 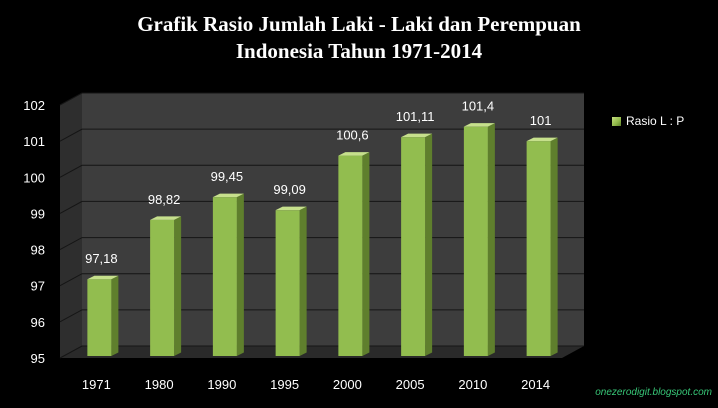 What do you see at coordinates (289, 189) in the screenshot?
I see `data-label: 99,09` at bounding box center [289, 189].